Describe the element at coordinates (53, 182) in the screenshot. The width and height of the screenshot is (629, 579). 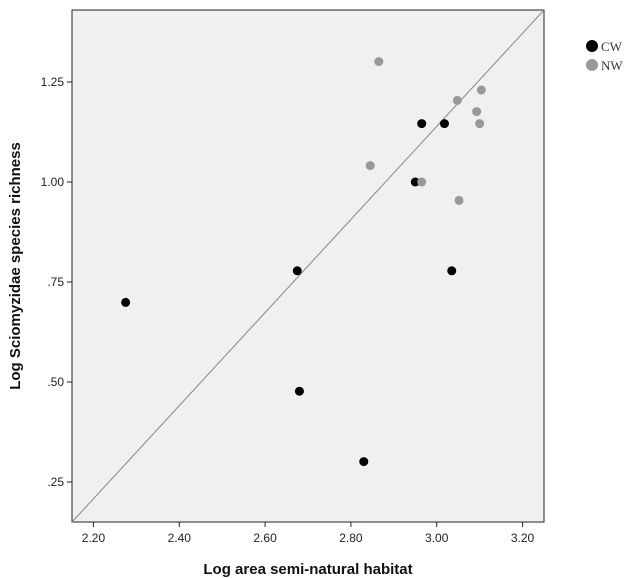
I see `y-tick-label: 1.00` at that location.